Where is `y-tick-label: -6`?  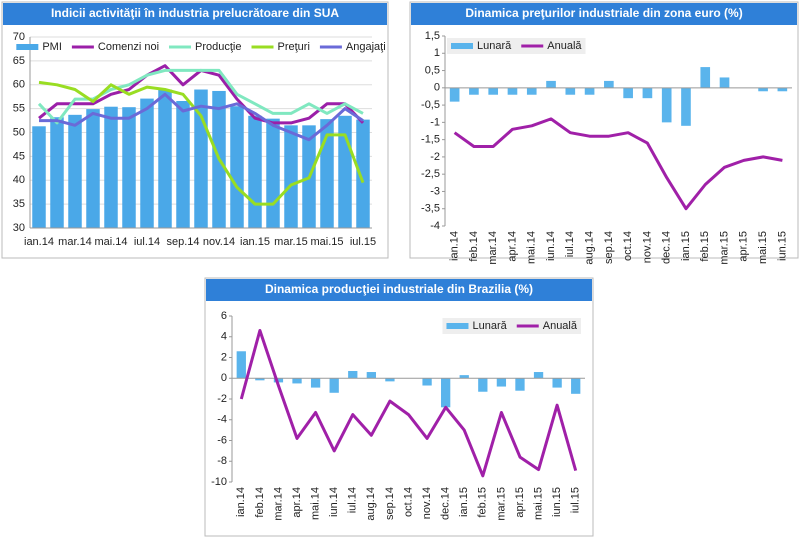 y-tick-label: -6 is located at coordinates (222, 440).